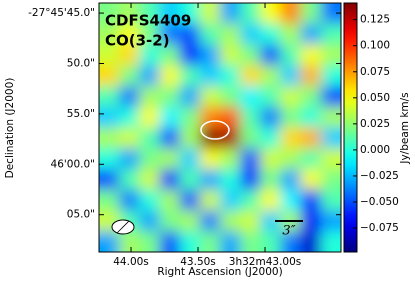  I want to click on chart-title: CDFS4409, so click(148, 21).